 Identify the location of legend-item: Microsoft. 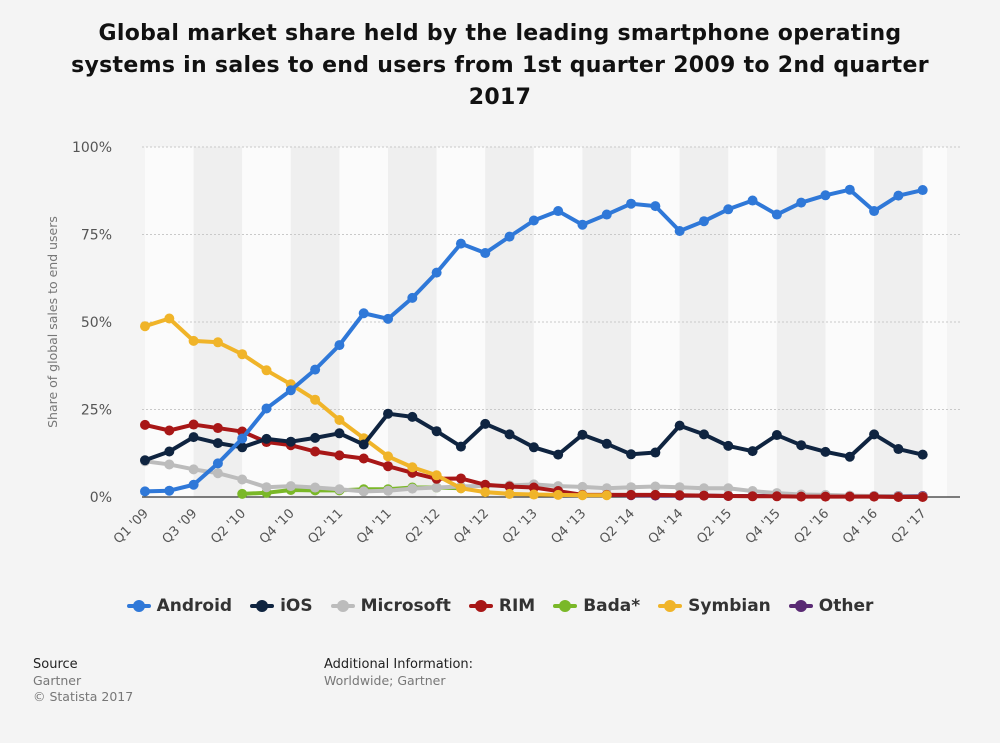
(390, 606).